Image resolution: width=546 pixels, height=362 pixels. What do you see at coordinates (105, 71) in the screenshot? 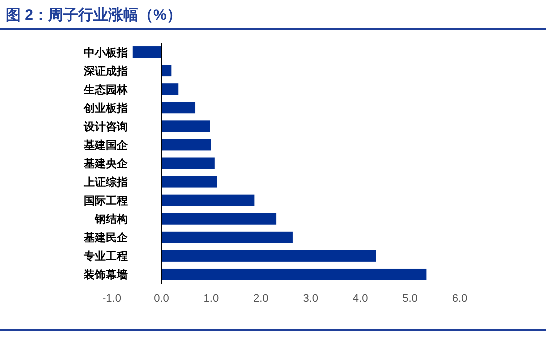
I see `y-tick-label: 深证成指` at bounding box center [105, 71].